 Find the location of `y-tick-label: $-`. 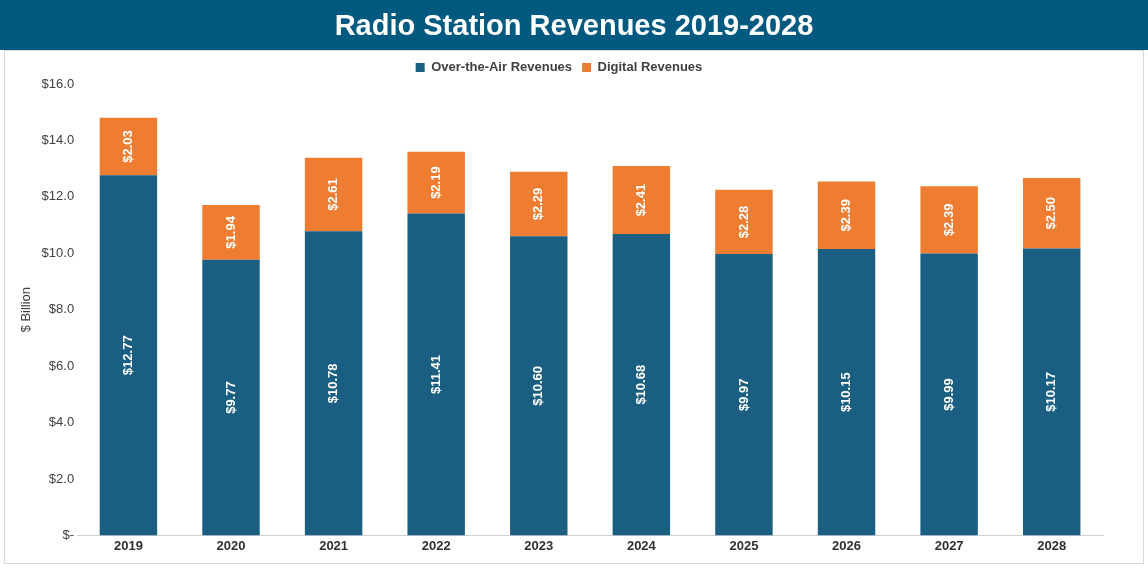

y-tick-label: $- is located at coordinates (68, 534).